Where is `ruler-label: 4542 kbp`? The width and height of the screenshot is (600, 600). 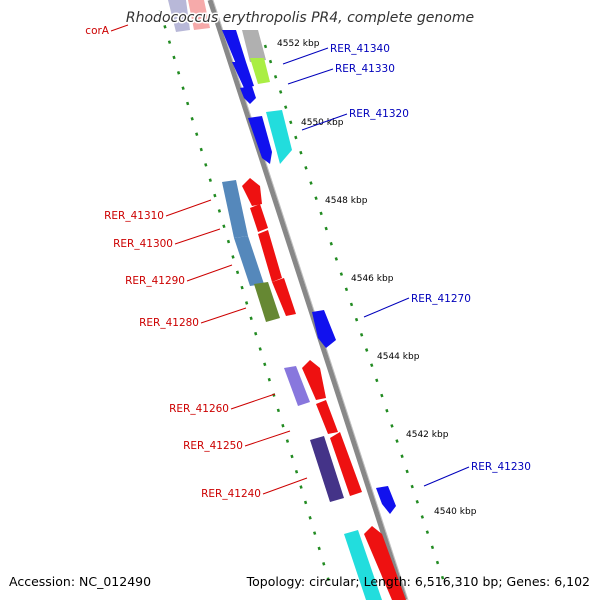
ruler-label: 4542 kbp is located at coordinates (427, 435).